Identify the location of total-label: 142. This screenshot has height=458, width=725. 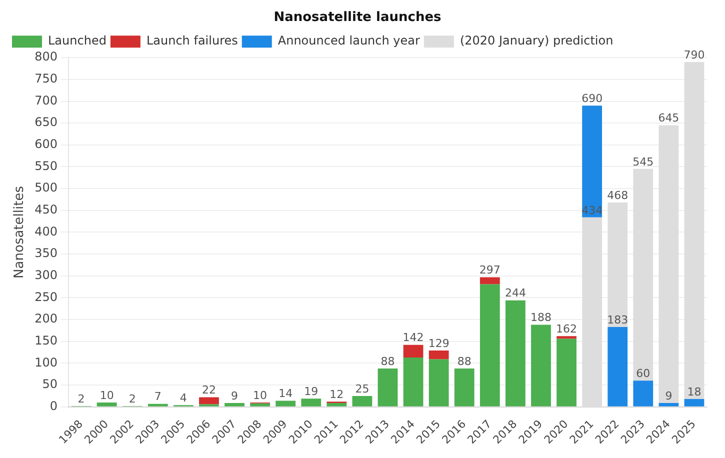
(413, 337).